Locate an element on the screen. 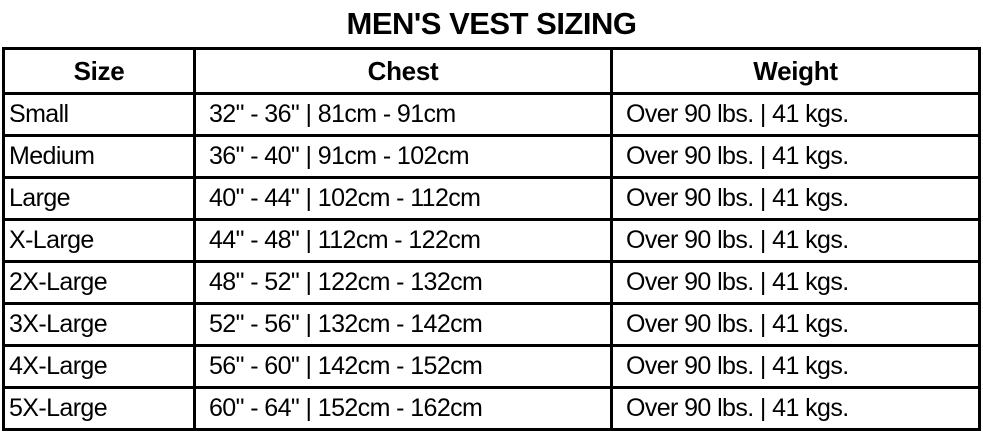 This screenshot has height=440, width=983. column-header-weight: Weight is located at coordinates (795, 71).